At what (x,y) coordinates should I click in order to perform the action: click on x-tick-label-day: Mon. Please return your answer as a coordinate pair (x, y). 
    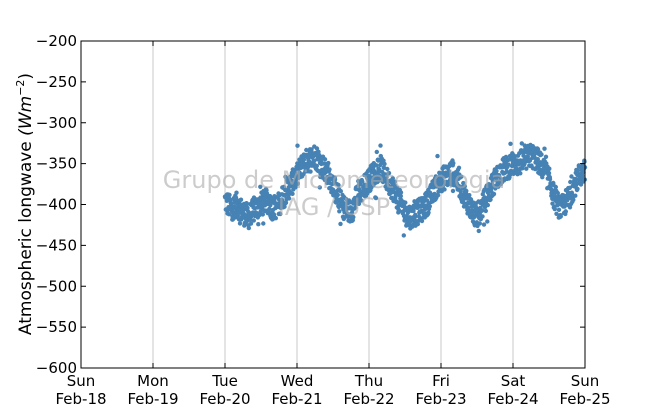
    Looking at the image, I should click on (153, 381).